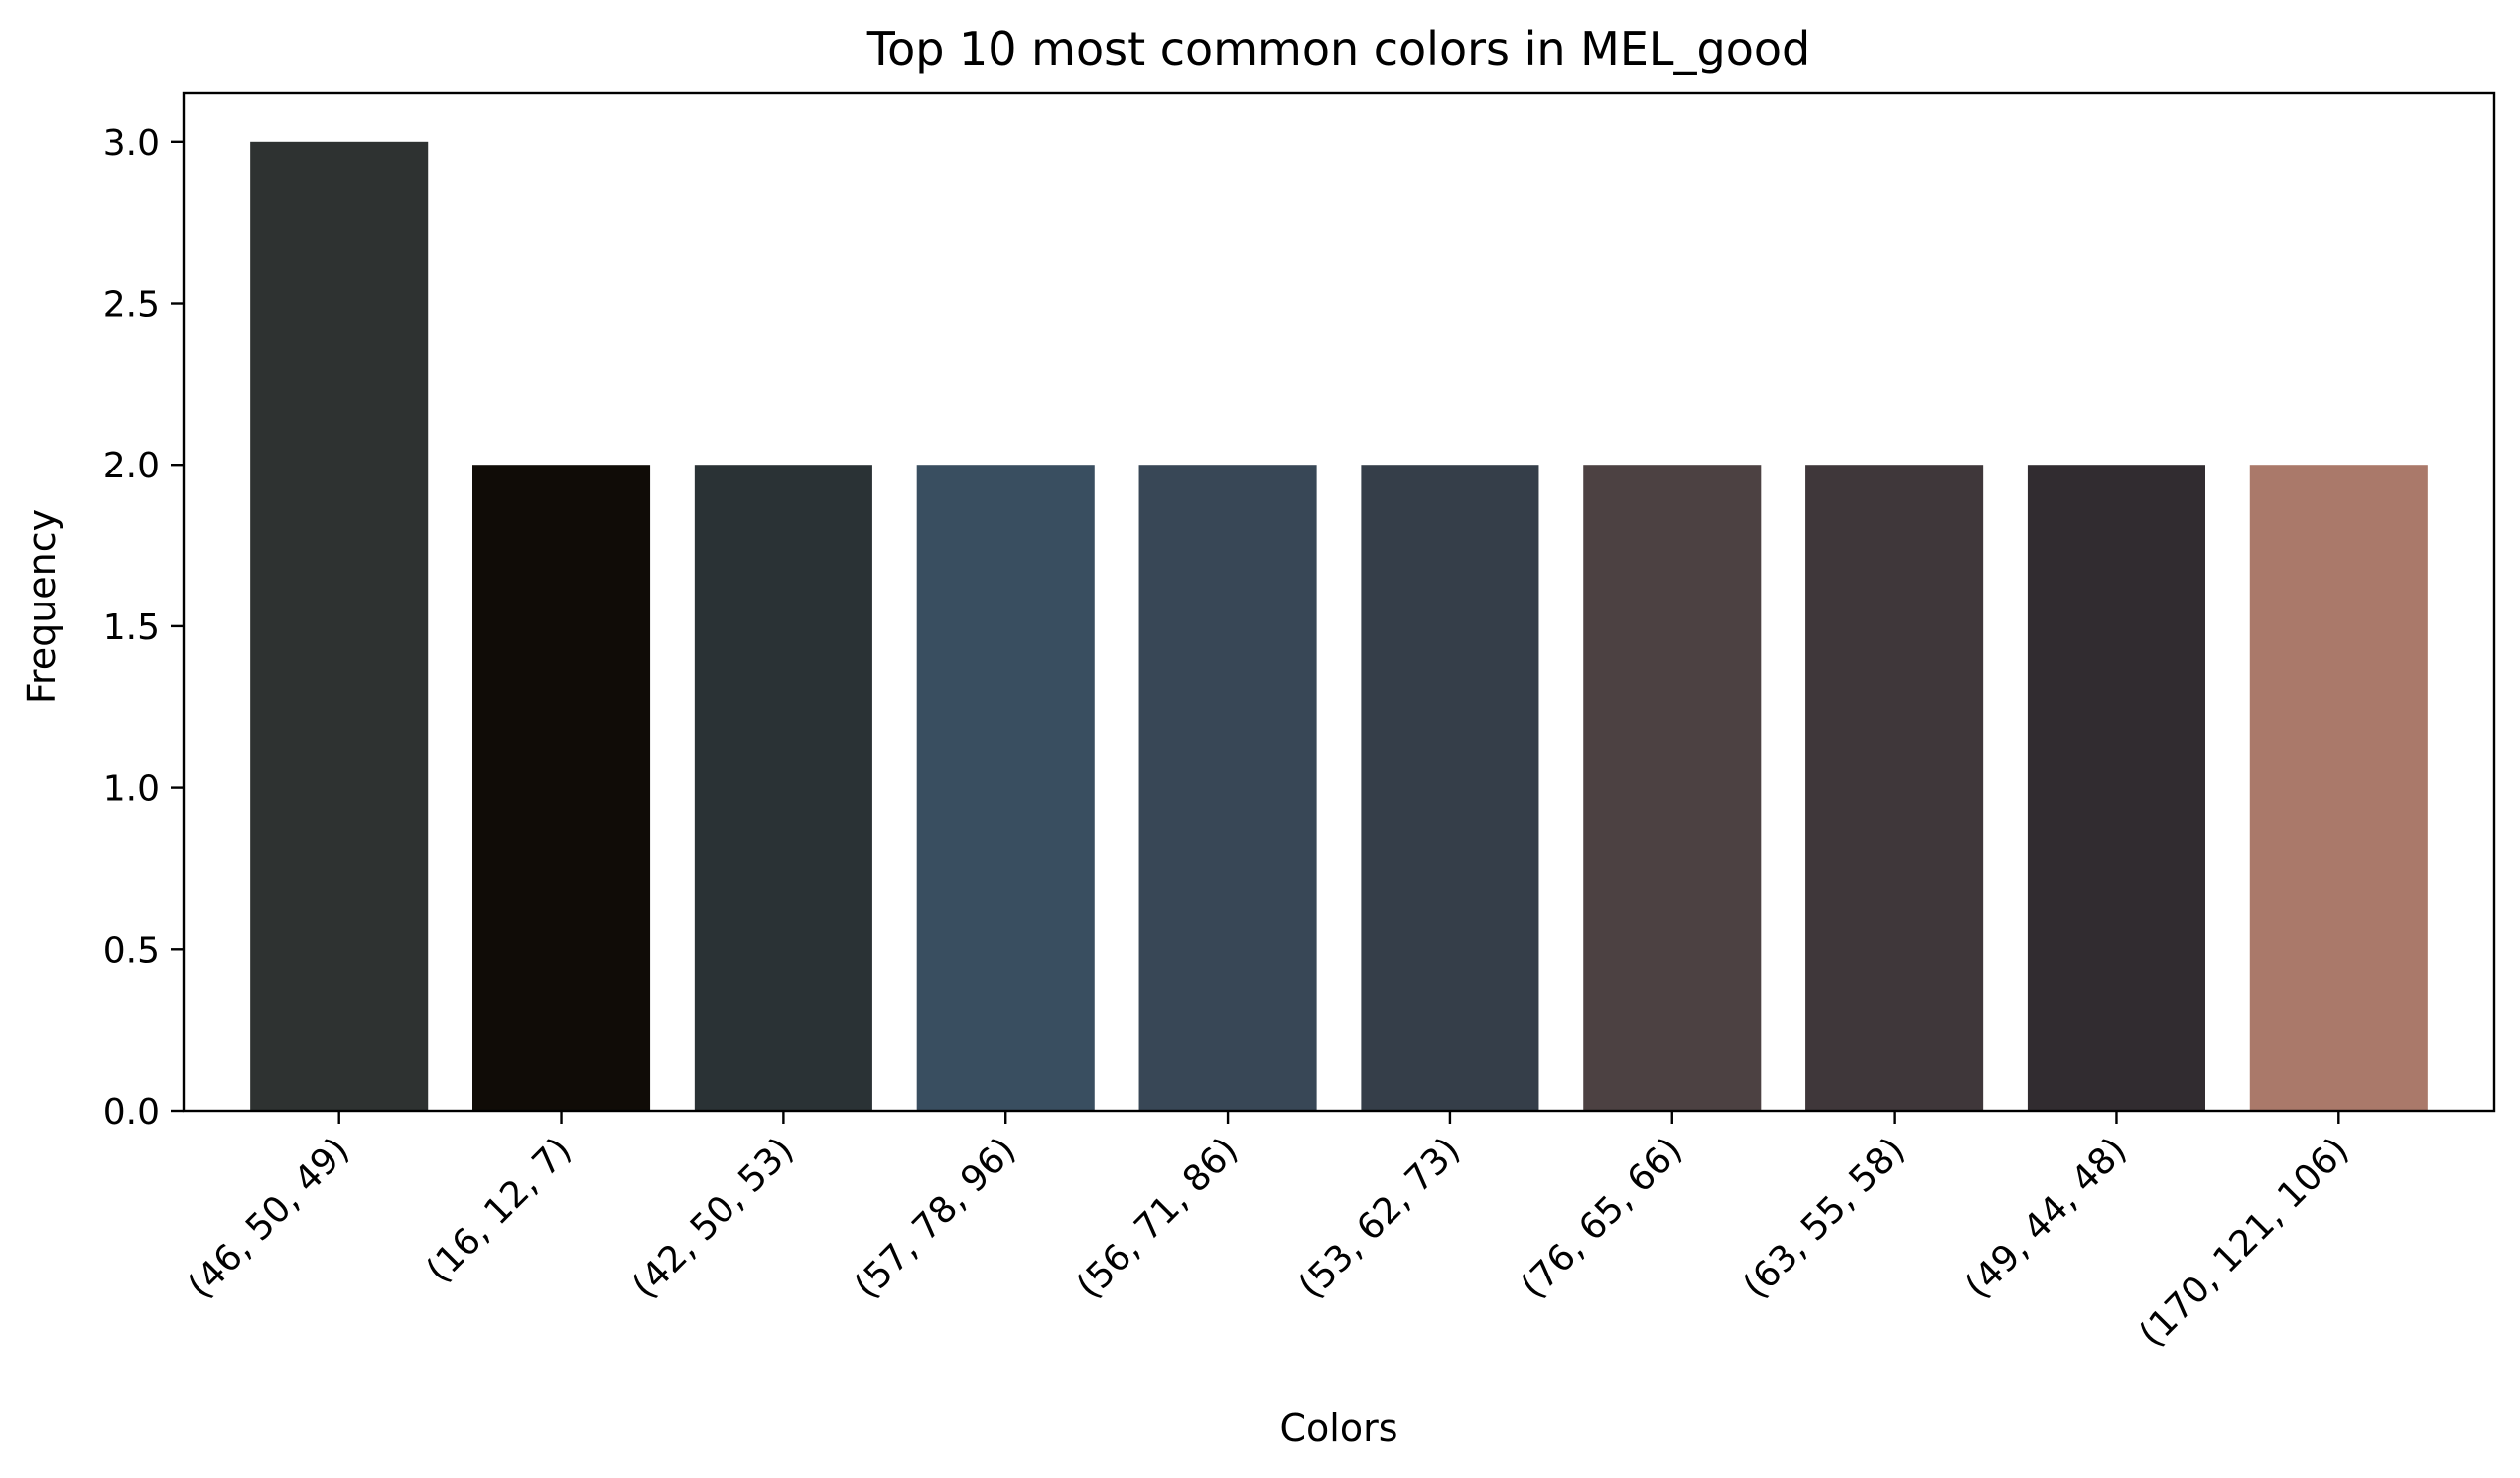 This screenshot has height=1478, width=2520. Describe the element at coordinates (42, 606) in the screenshot. I see `y-axis-label: Frequency` at that location.